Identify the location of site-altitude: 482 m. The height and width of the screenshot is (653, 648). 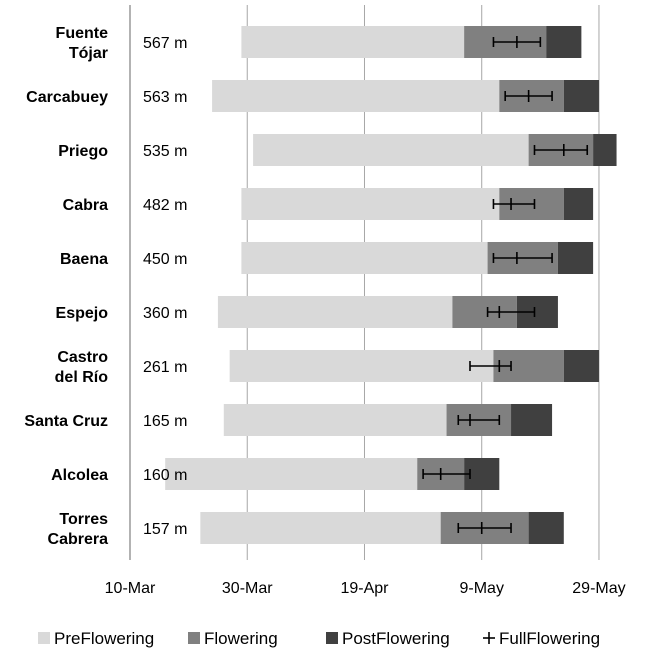
(165, 205).